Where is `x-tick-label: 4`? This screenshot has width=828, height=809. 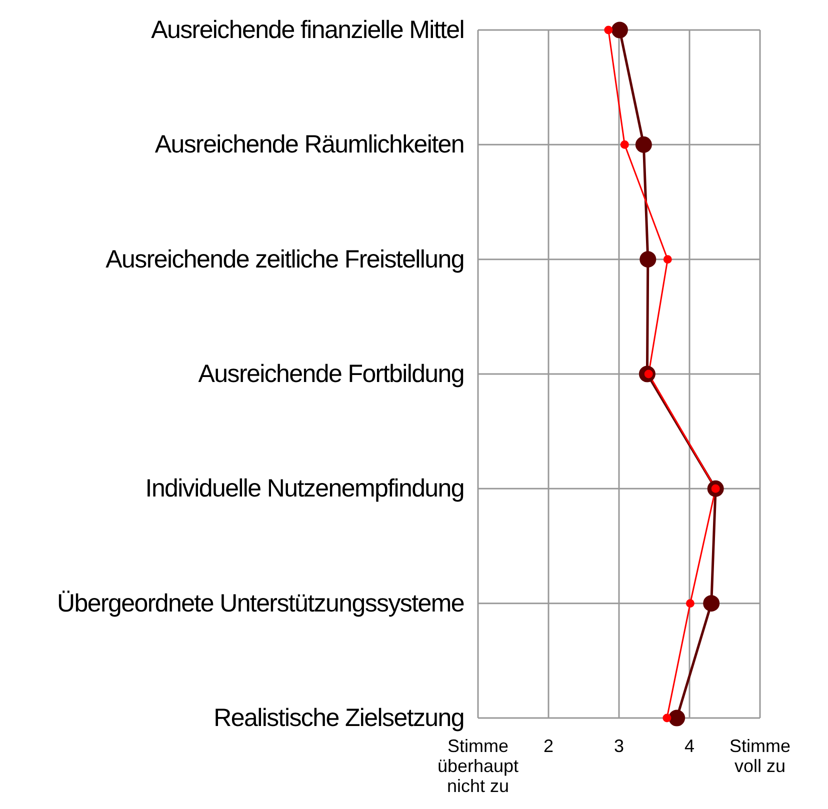 x-tick-label: 4 is located at coordinates (689, 746).